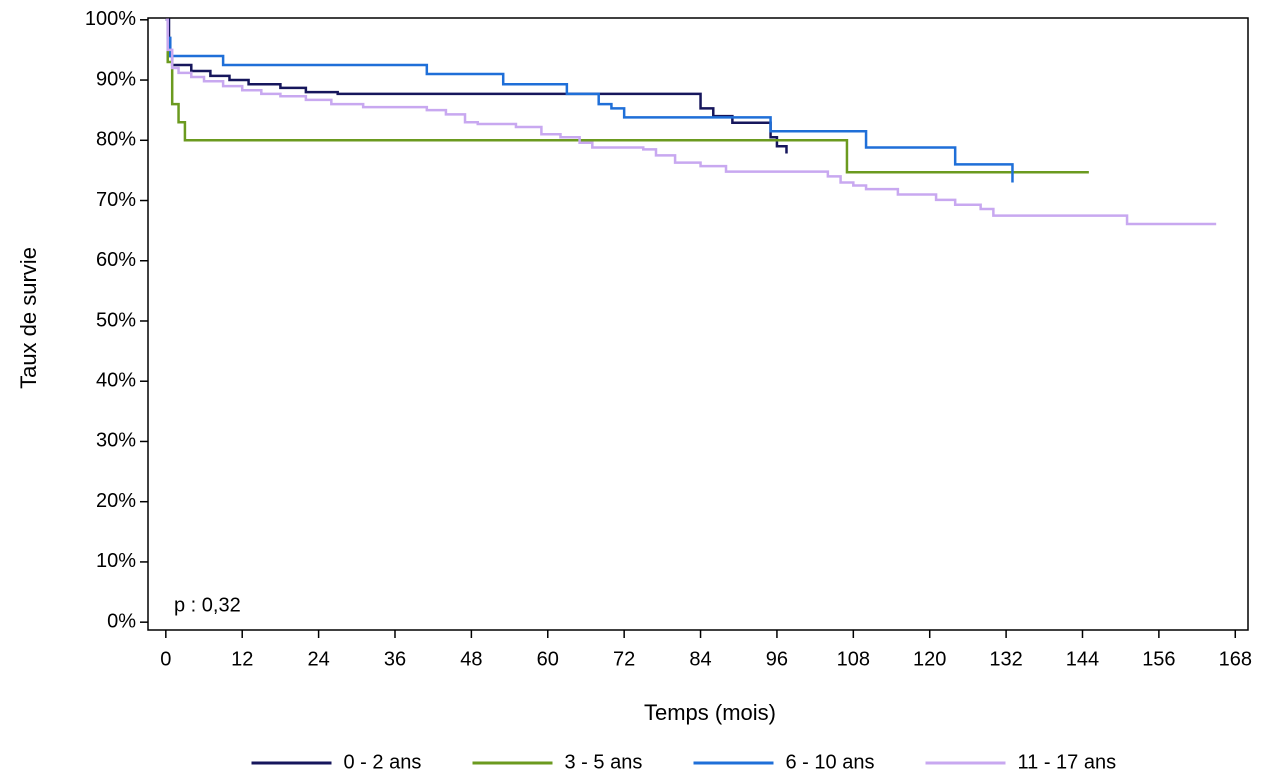  What do you see at coordinates (1082, 659) in the screenshot?
I see `x-tick-label: 144` at bounding box center [1082, 659].